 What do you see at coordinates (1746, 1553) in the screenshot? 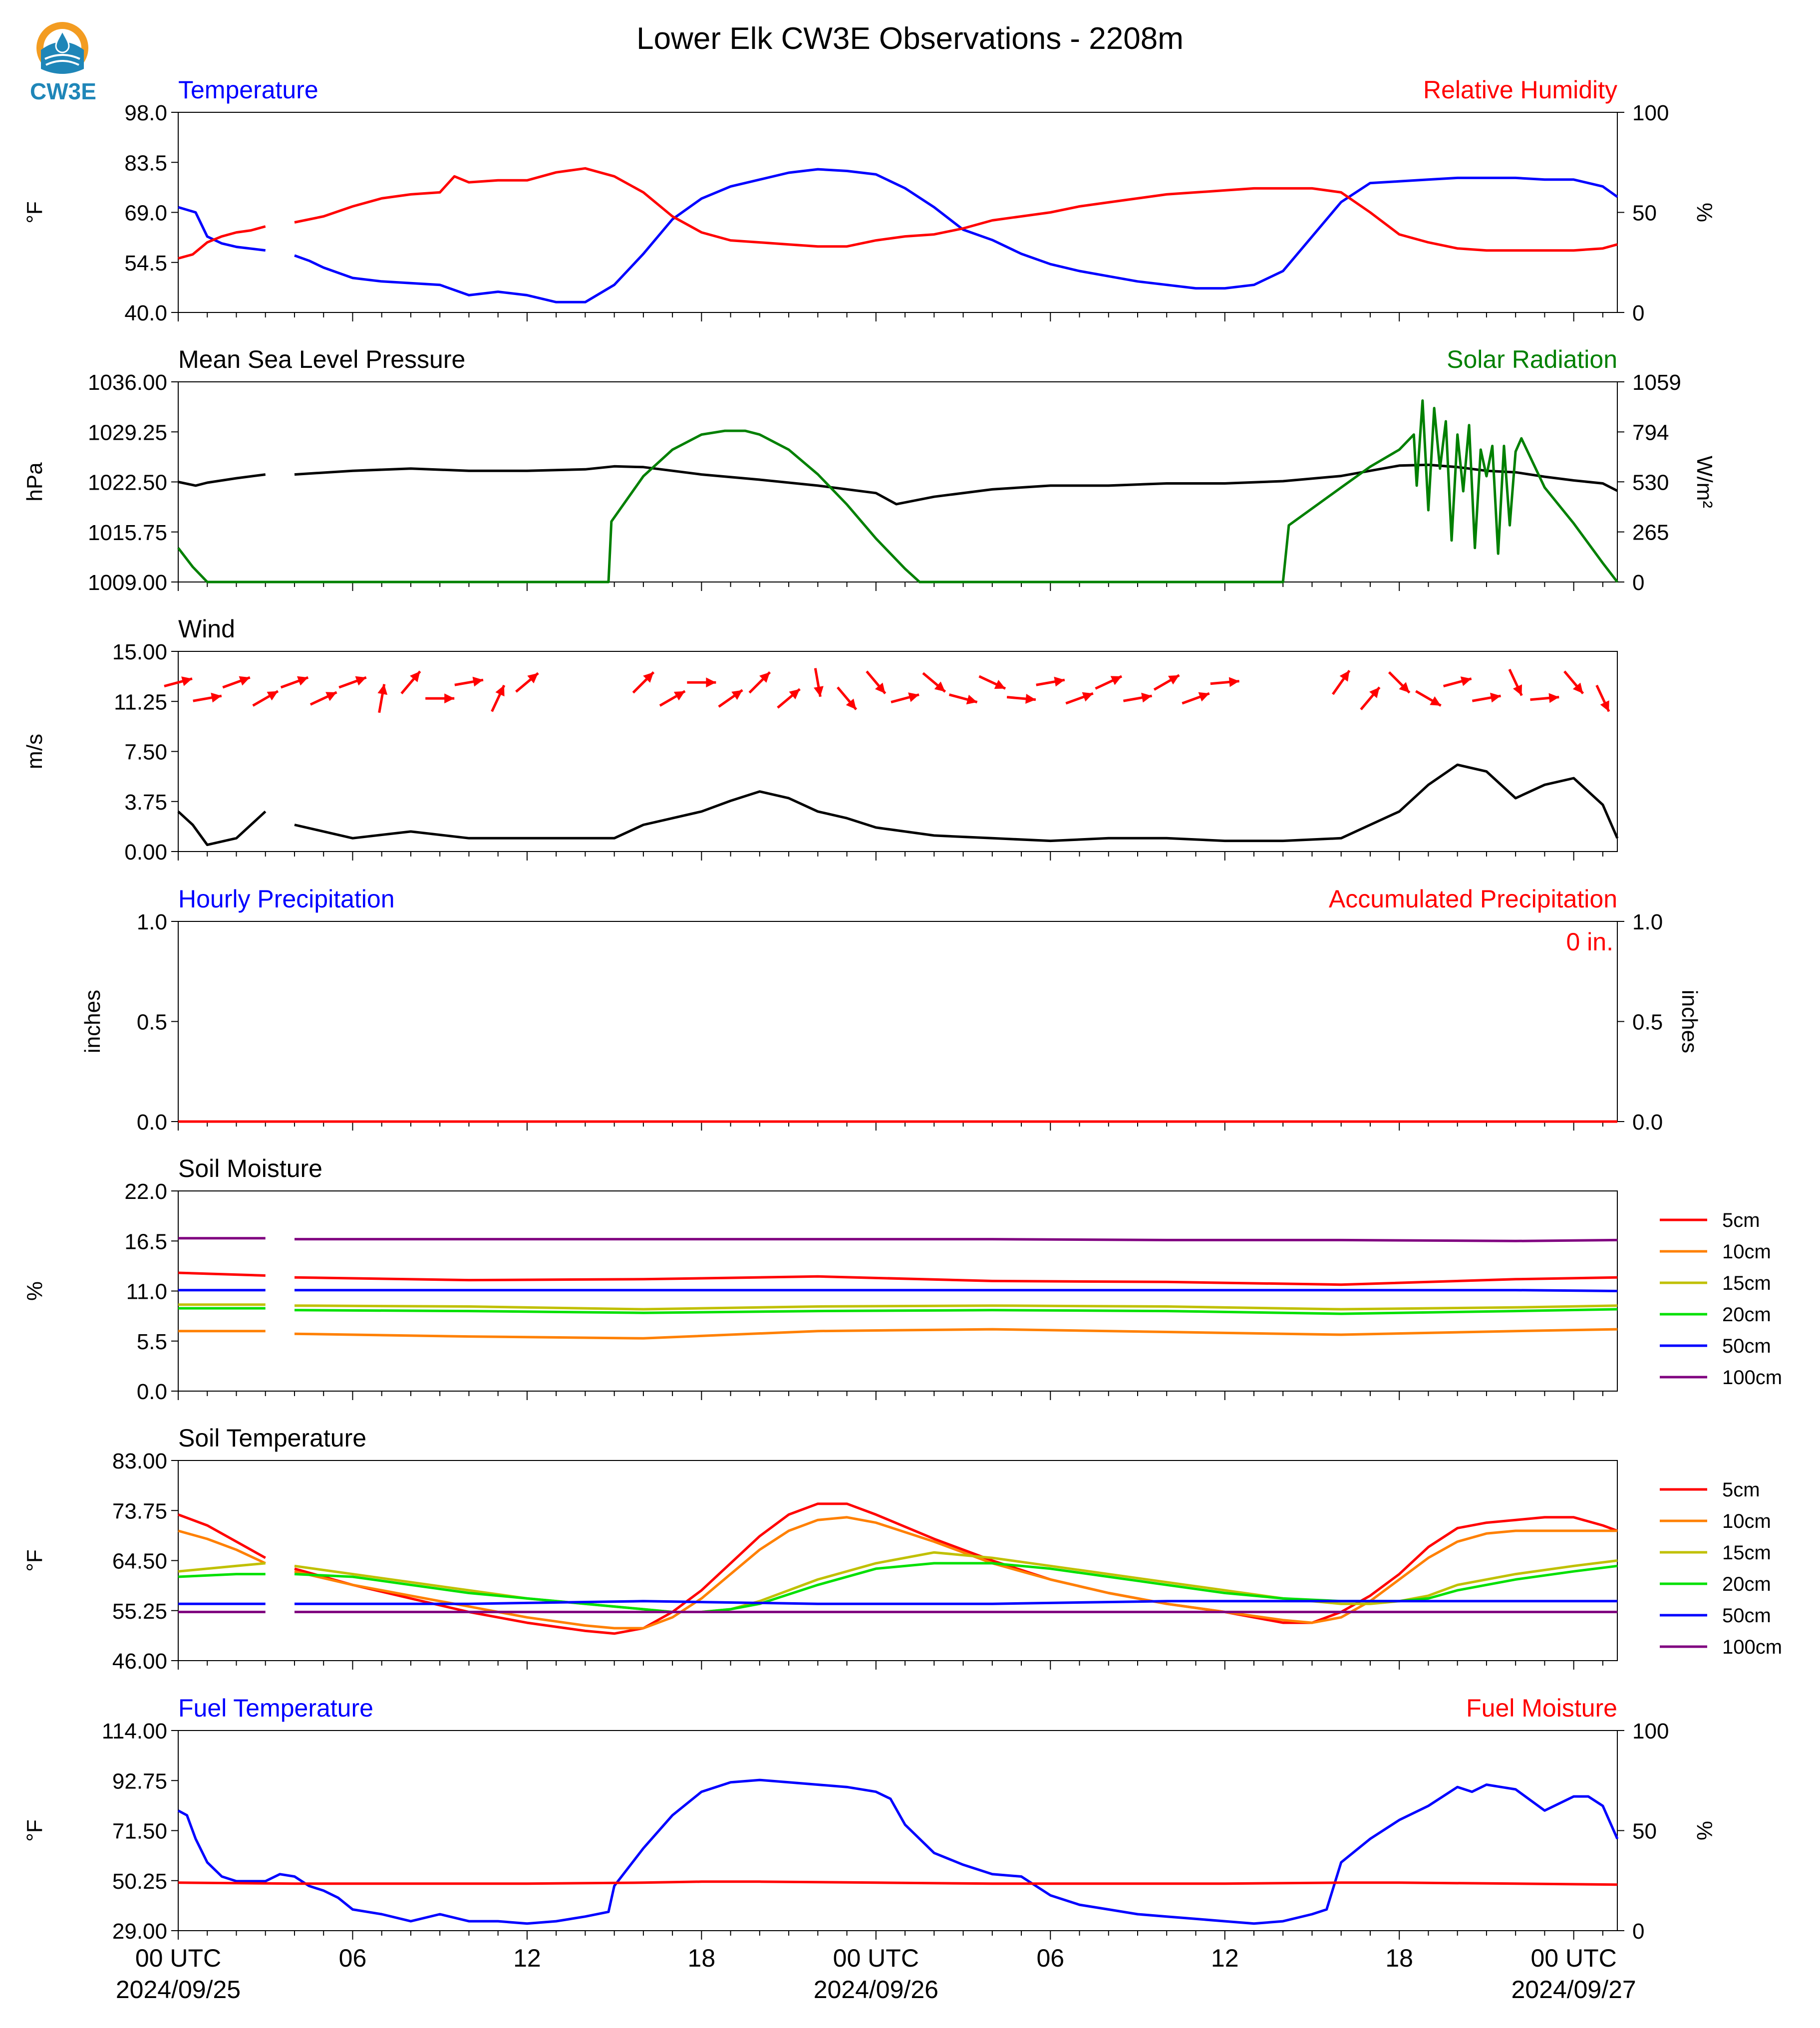
I see `legend-label: 15cm` at bounding box center [1746, 1553].